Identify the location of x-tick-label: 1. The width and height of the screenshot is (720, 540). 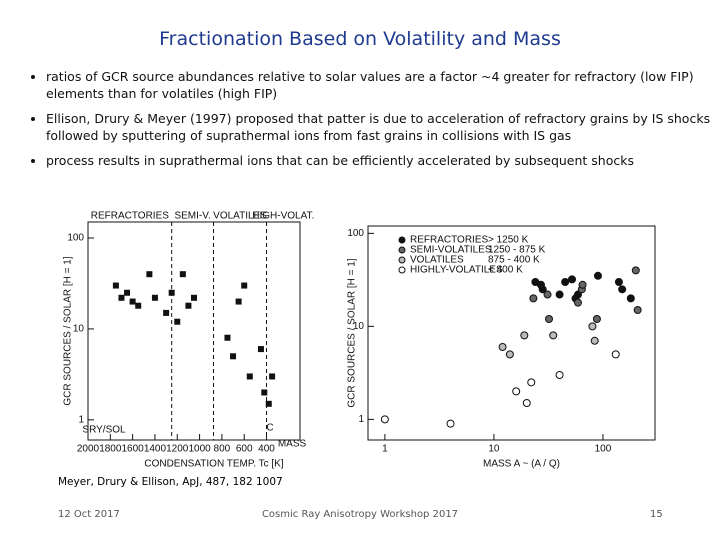
(385, 449).